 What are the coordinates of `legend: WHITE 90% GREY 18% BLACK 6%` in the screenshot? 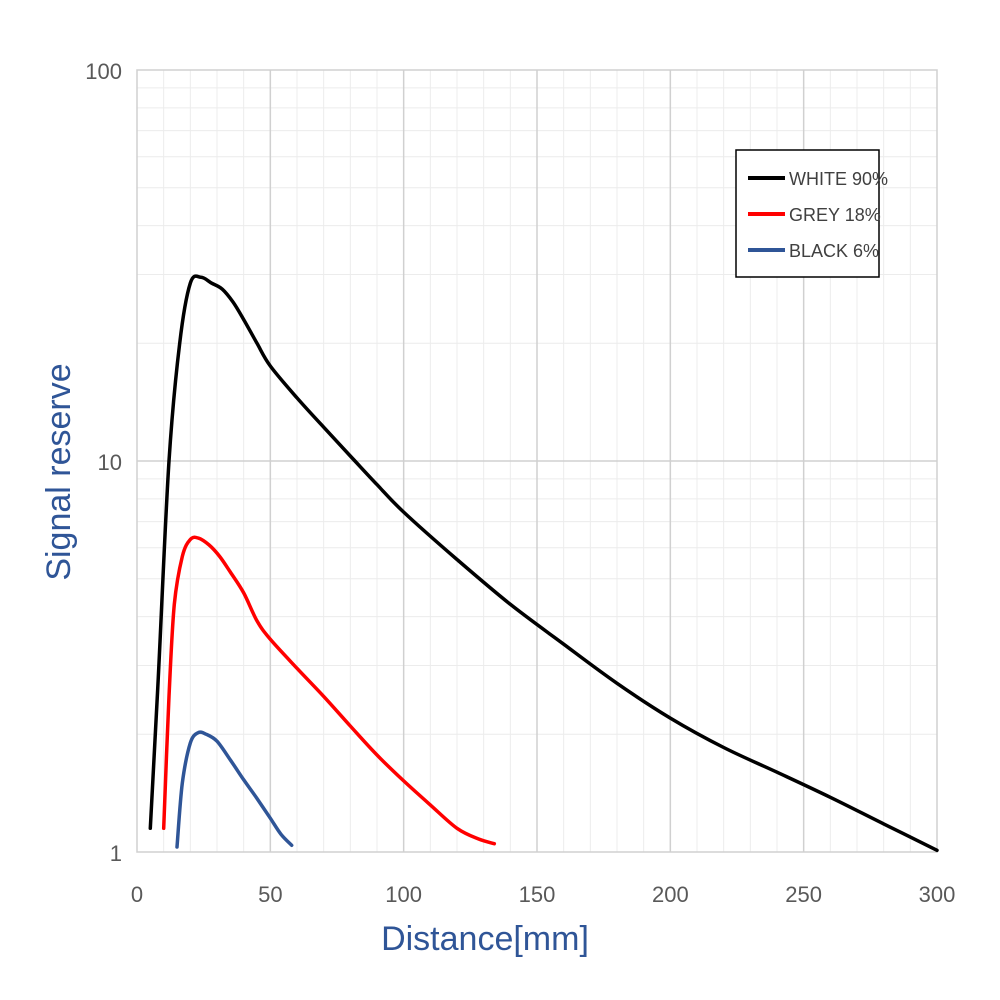 It's located at (811, 213).